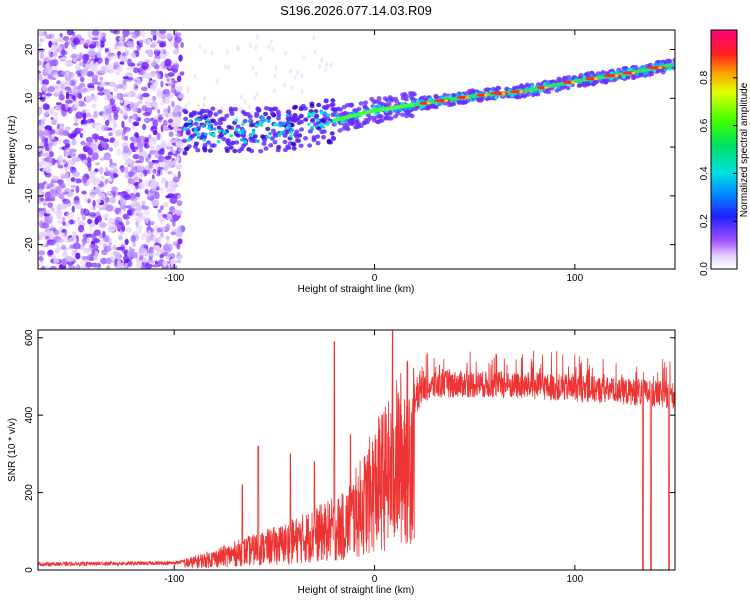  I want to click on ridge-peak-edge, so click(485, 95).